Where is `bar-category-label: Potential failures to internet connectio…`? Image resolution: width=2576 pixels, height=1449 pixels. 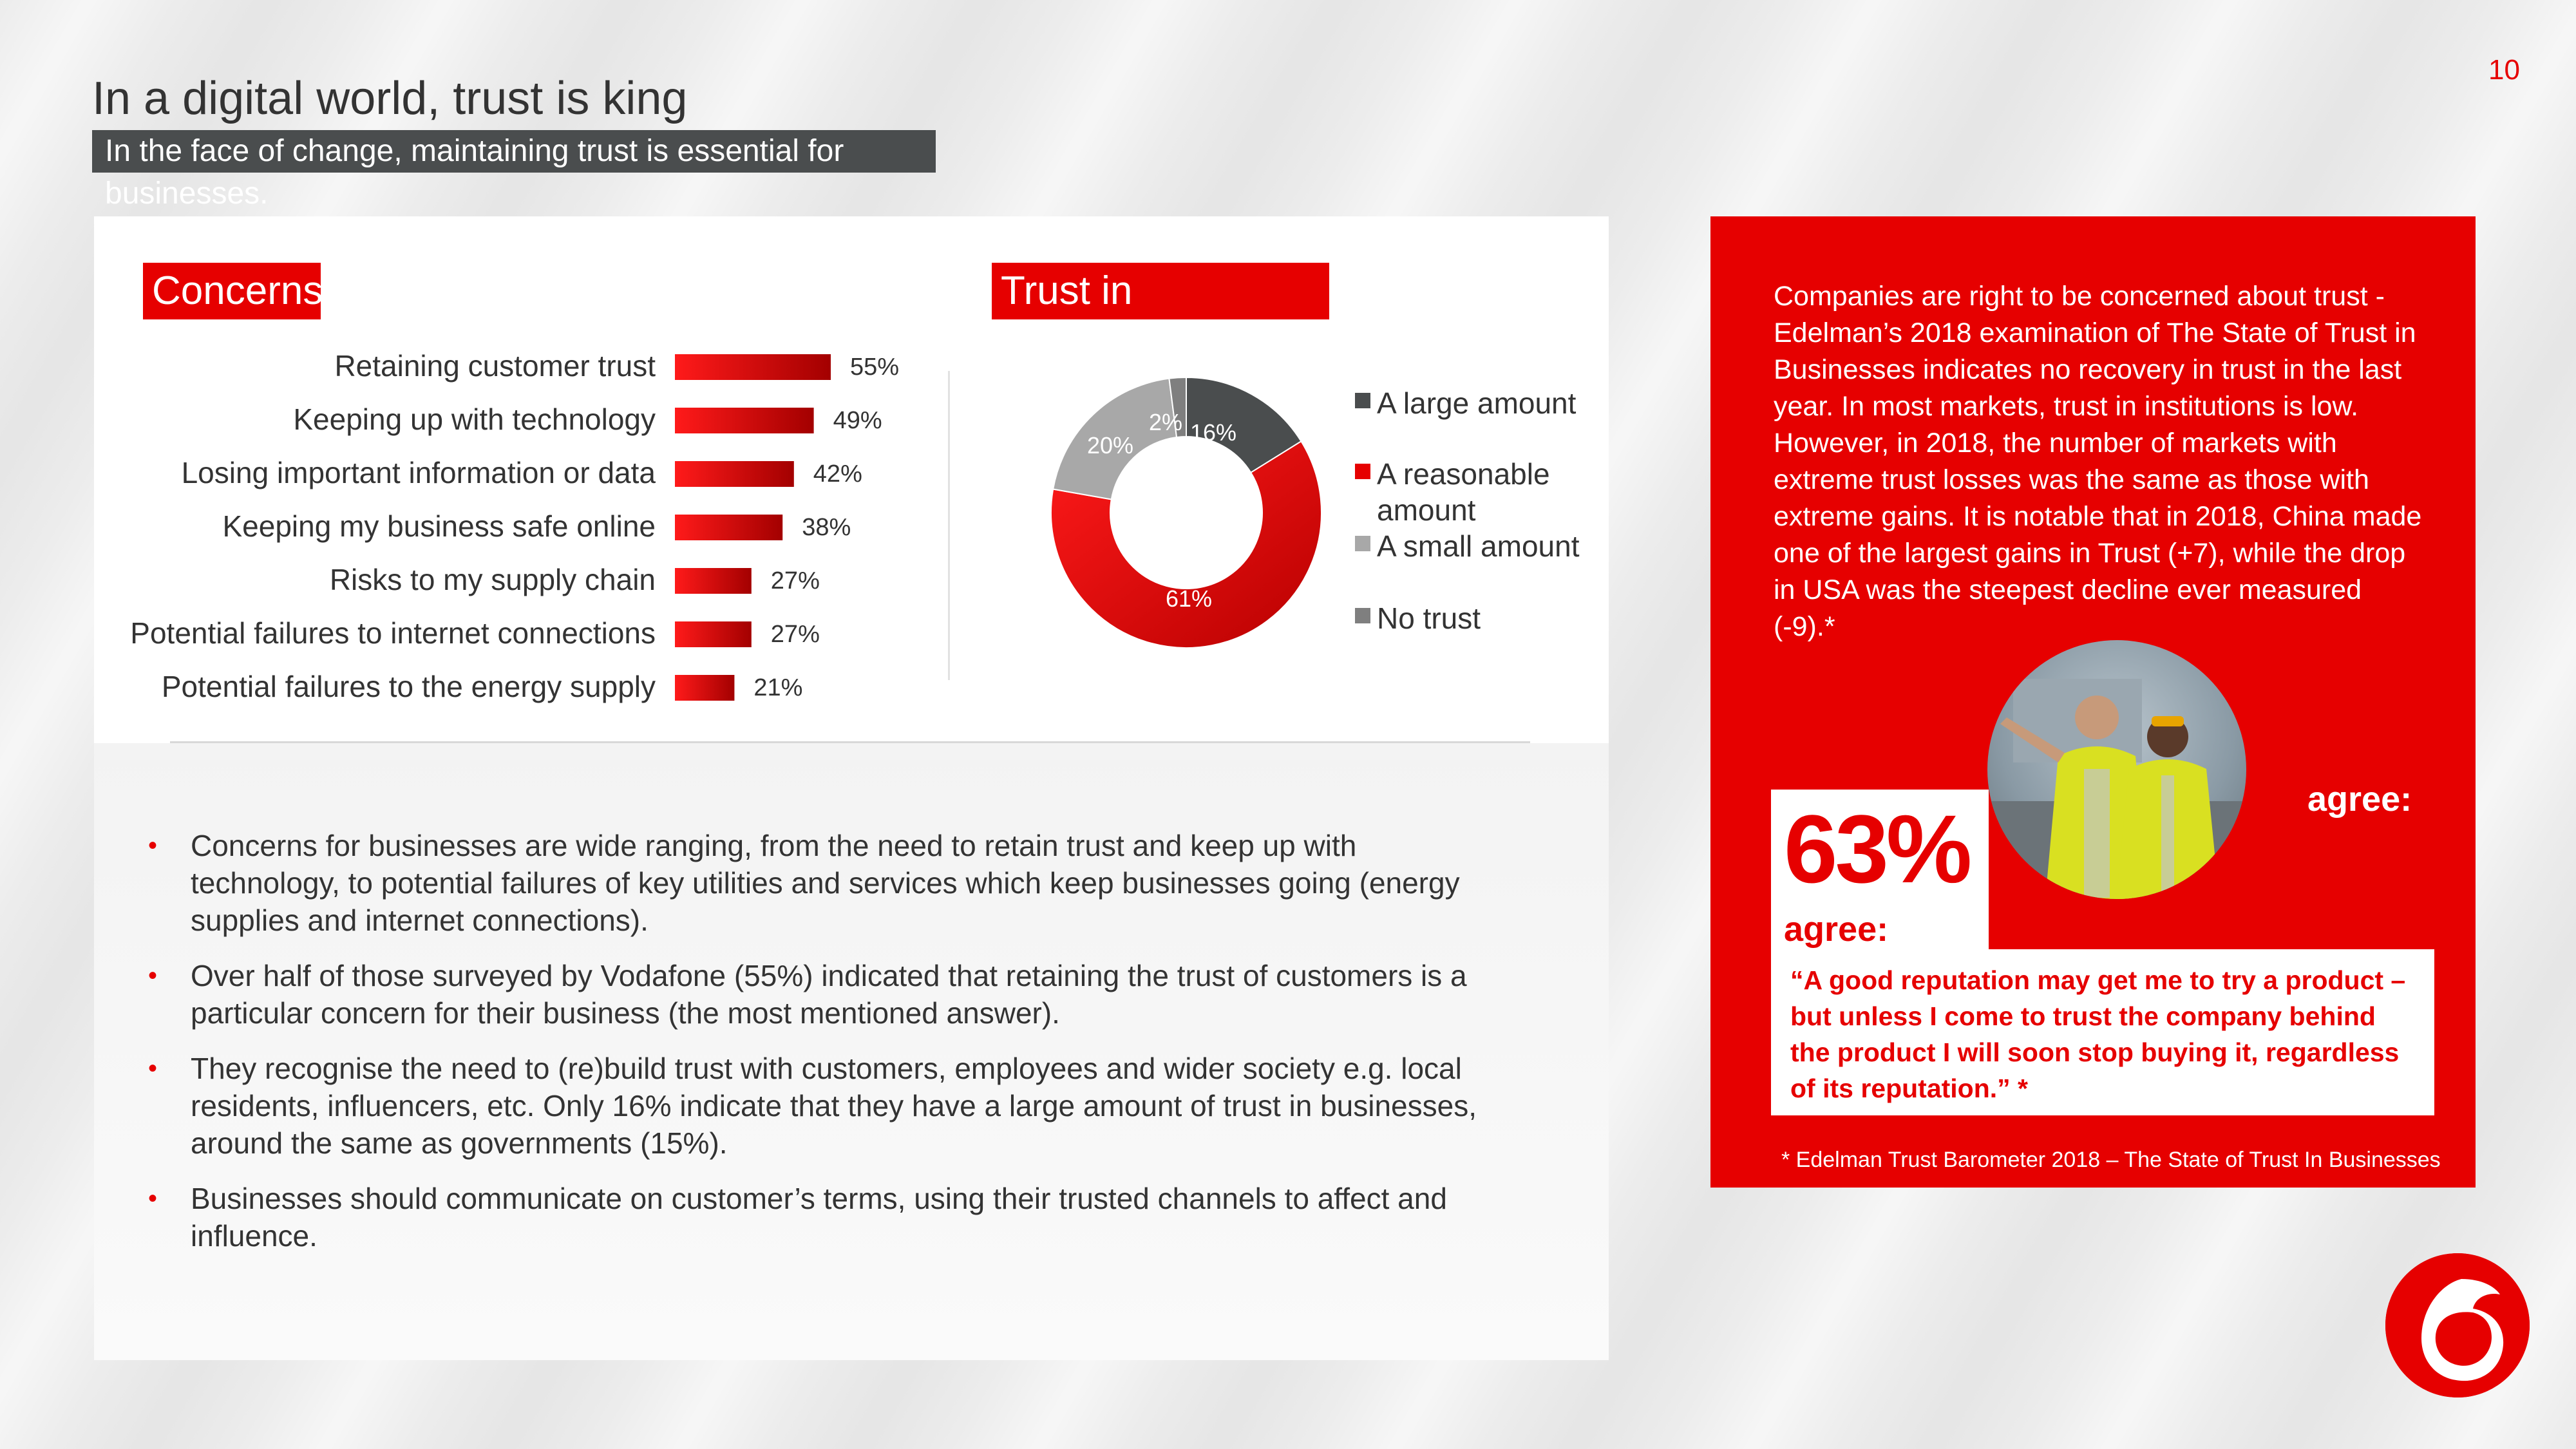
bar-category-label: Potential failures to internet connectio… is located at coordinates (393, 633).